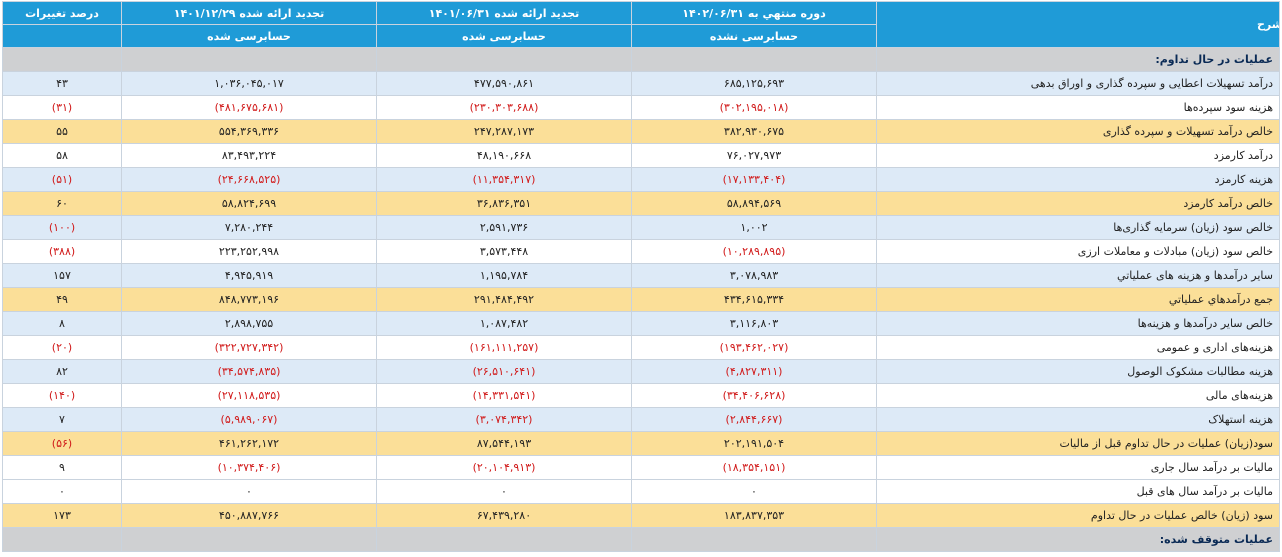 The width and height of the screenshot is (1282, 557). I want to click on cell-value-1401-06-31: ۲۴۷,۲۸۷,۱۷۳, so click(504, 131).